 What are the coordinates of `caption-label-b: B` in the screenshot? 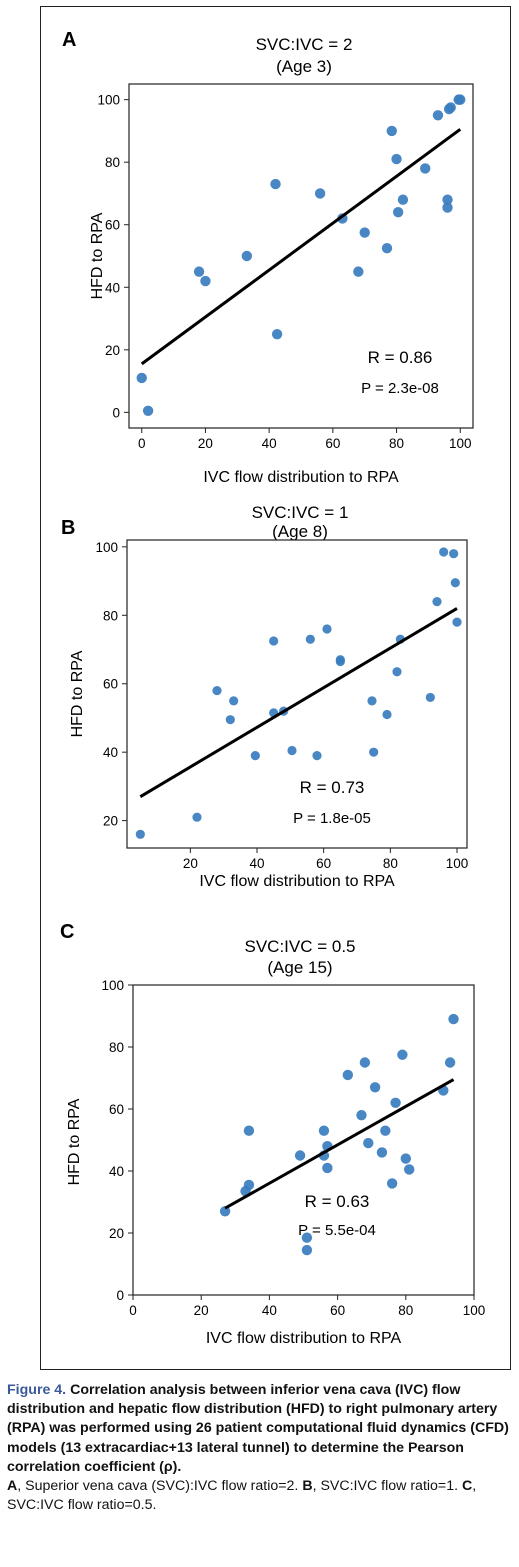 It's located at (307, 1486).